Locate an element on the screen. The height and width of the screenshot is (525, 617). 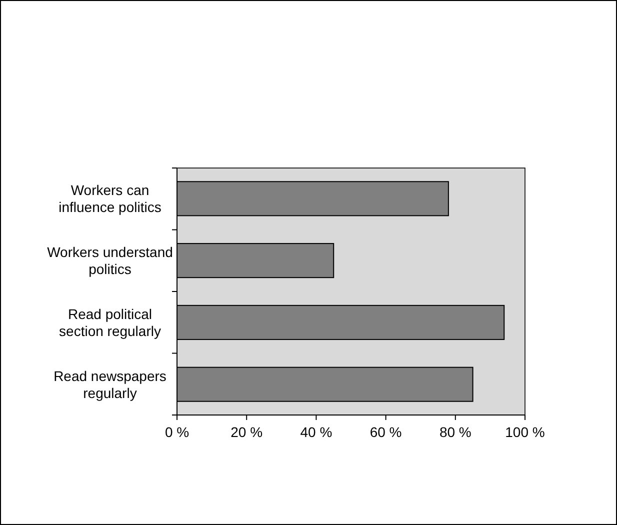
x-tick-label: 80 % is located at coordinates (455, 432).